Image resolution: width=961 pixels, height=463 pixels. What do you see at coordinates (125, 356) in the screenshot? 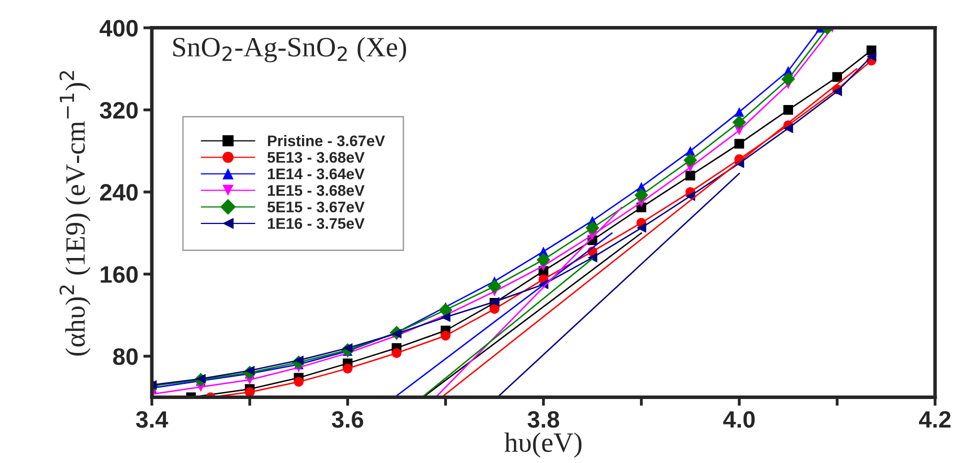
I see `y-tick-label: 80` at bounding box center [125, 356].